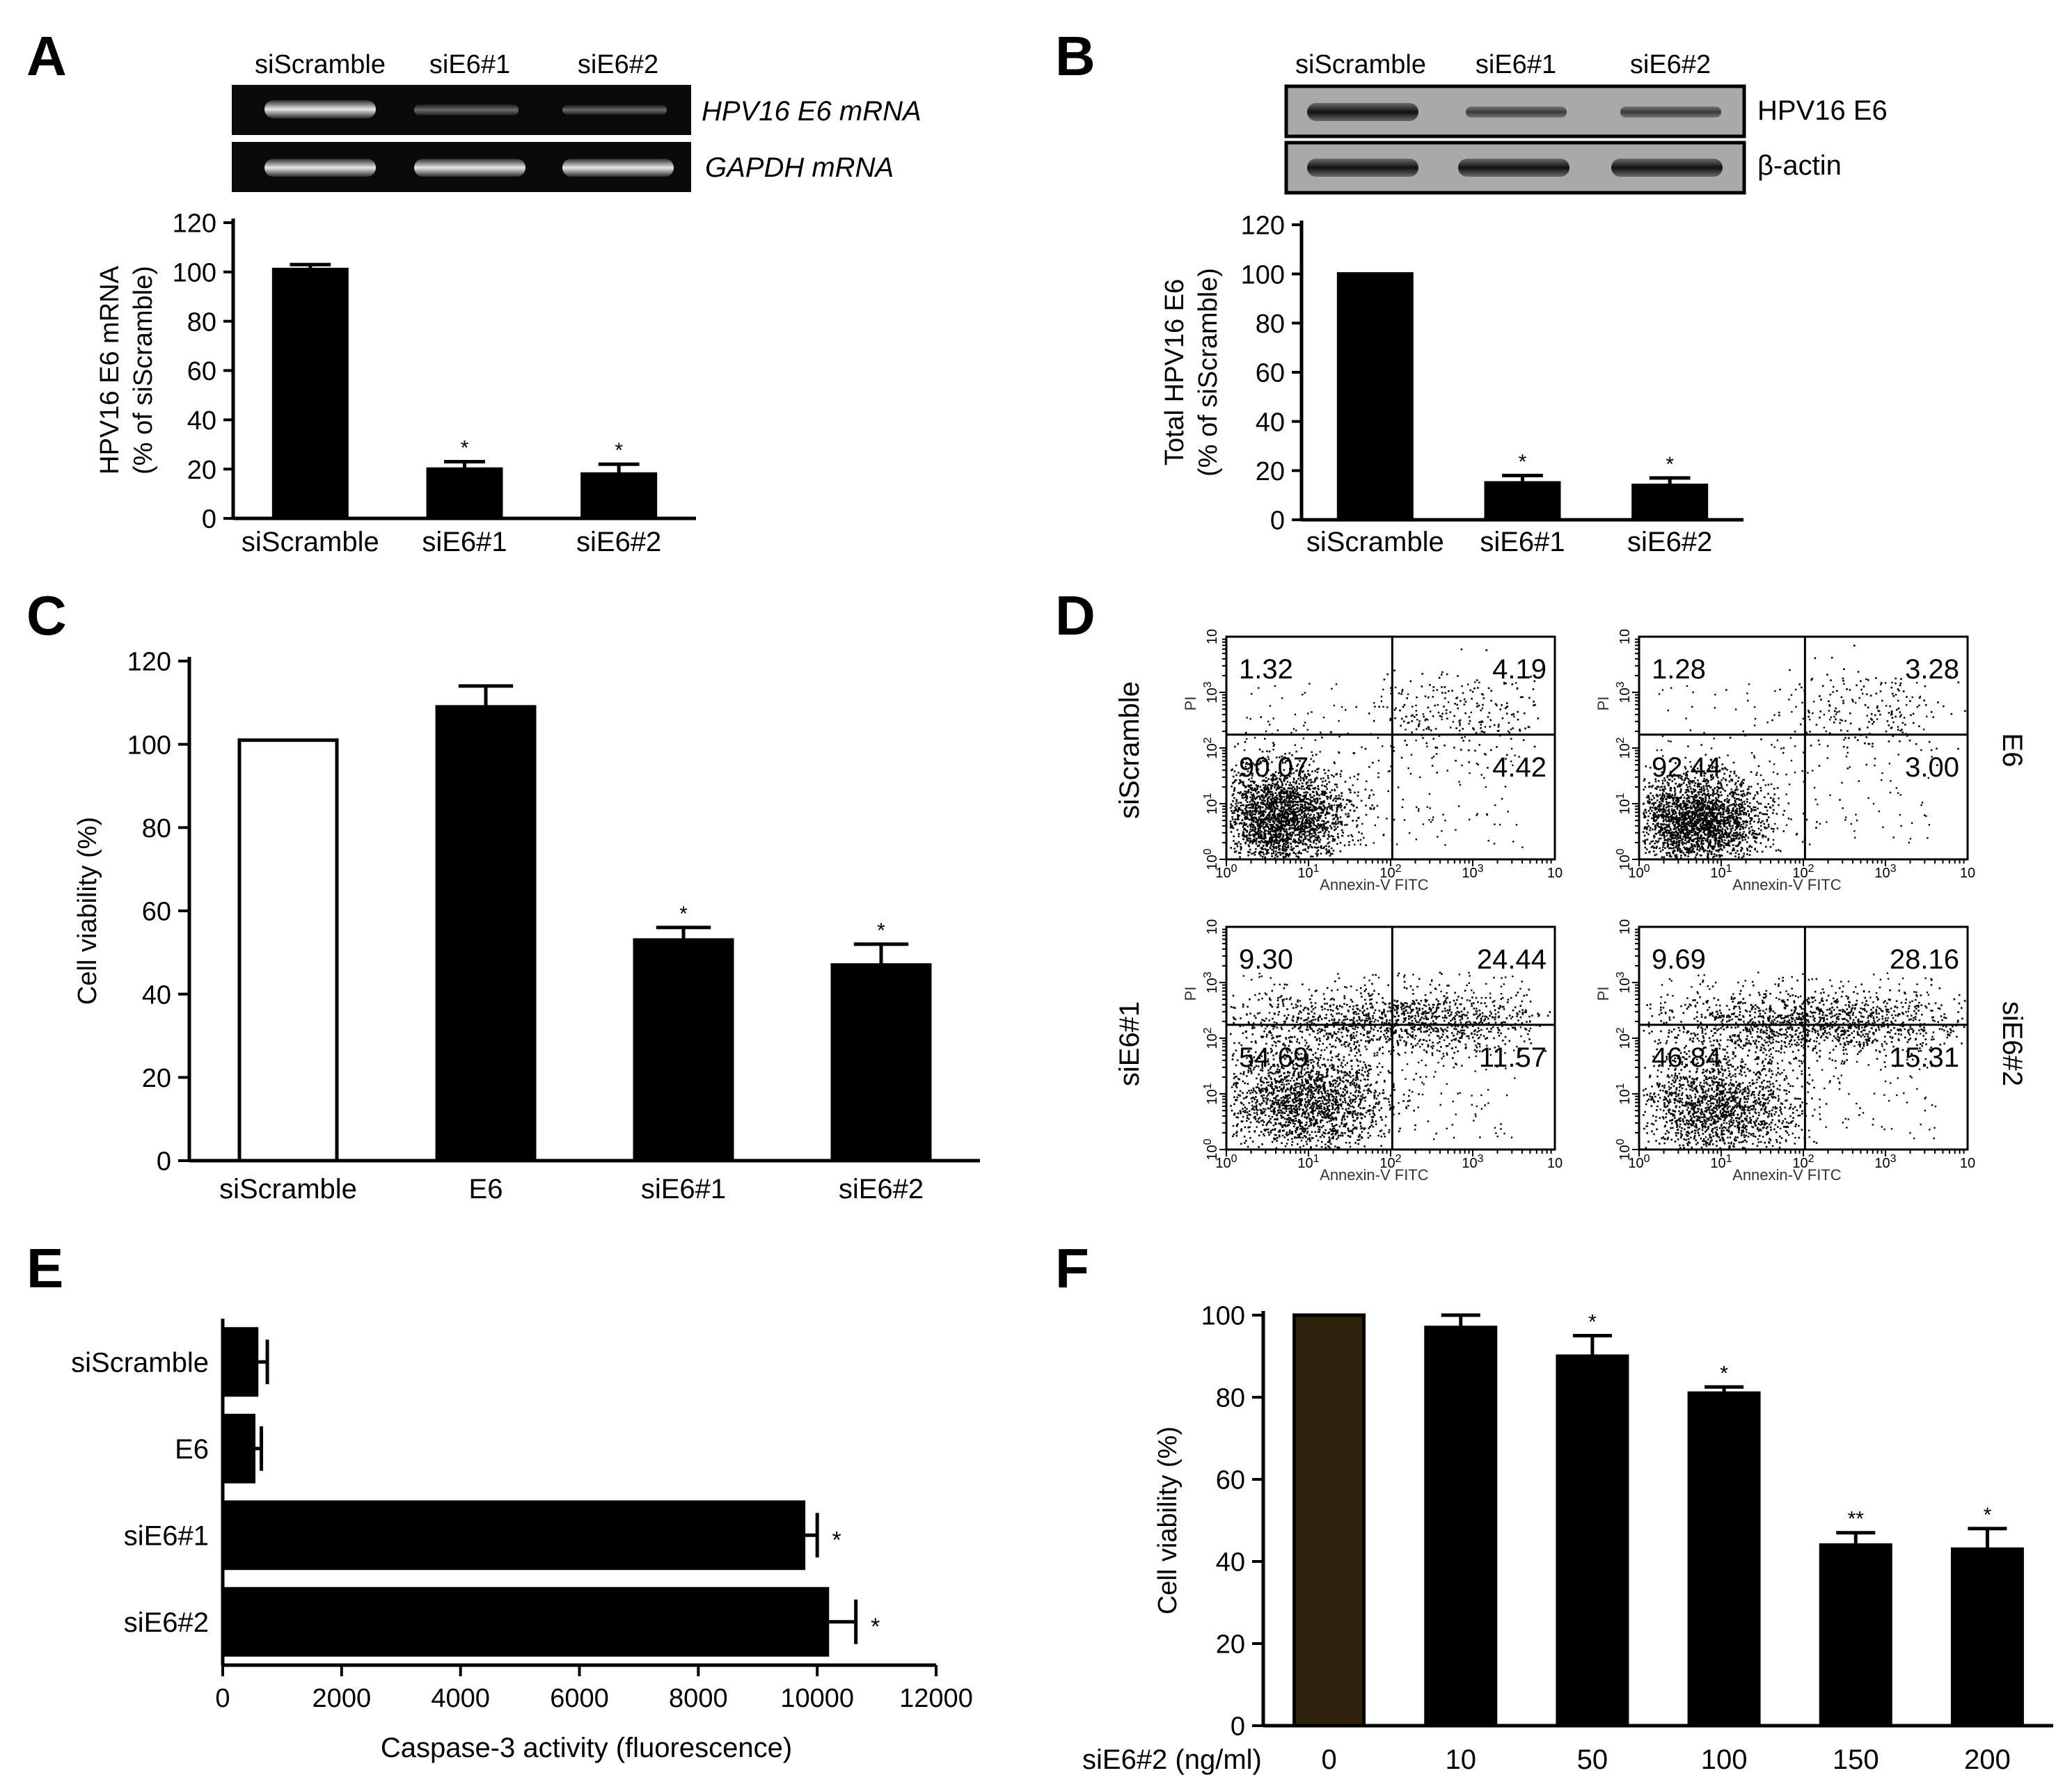  I want to click on gel-a-lane-3: siE6#2, so click(618, 64).